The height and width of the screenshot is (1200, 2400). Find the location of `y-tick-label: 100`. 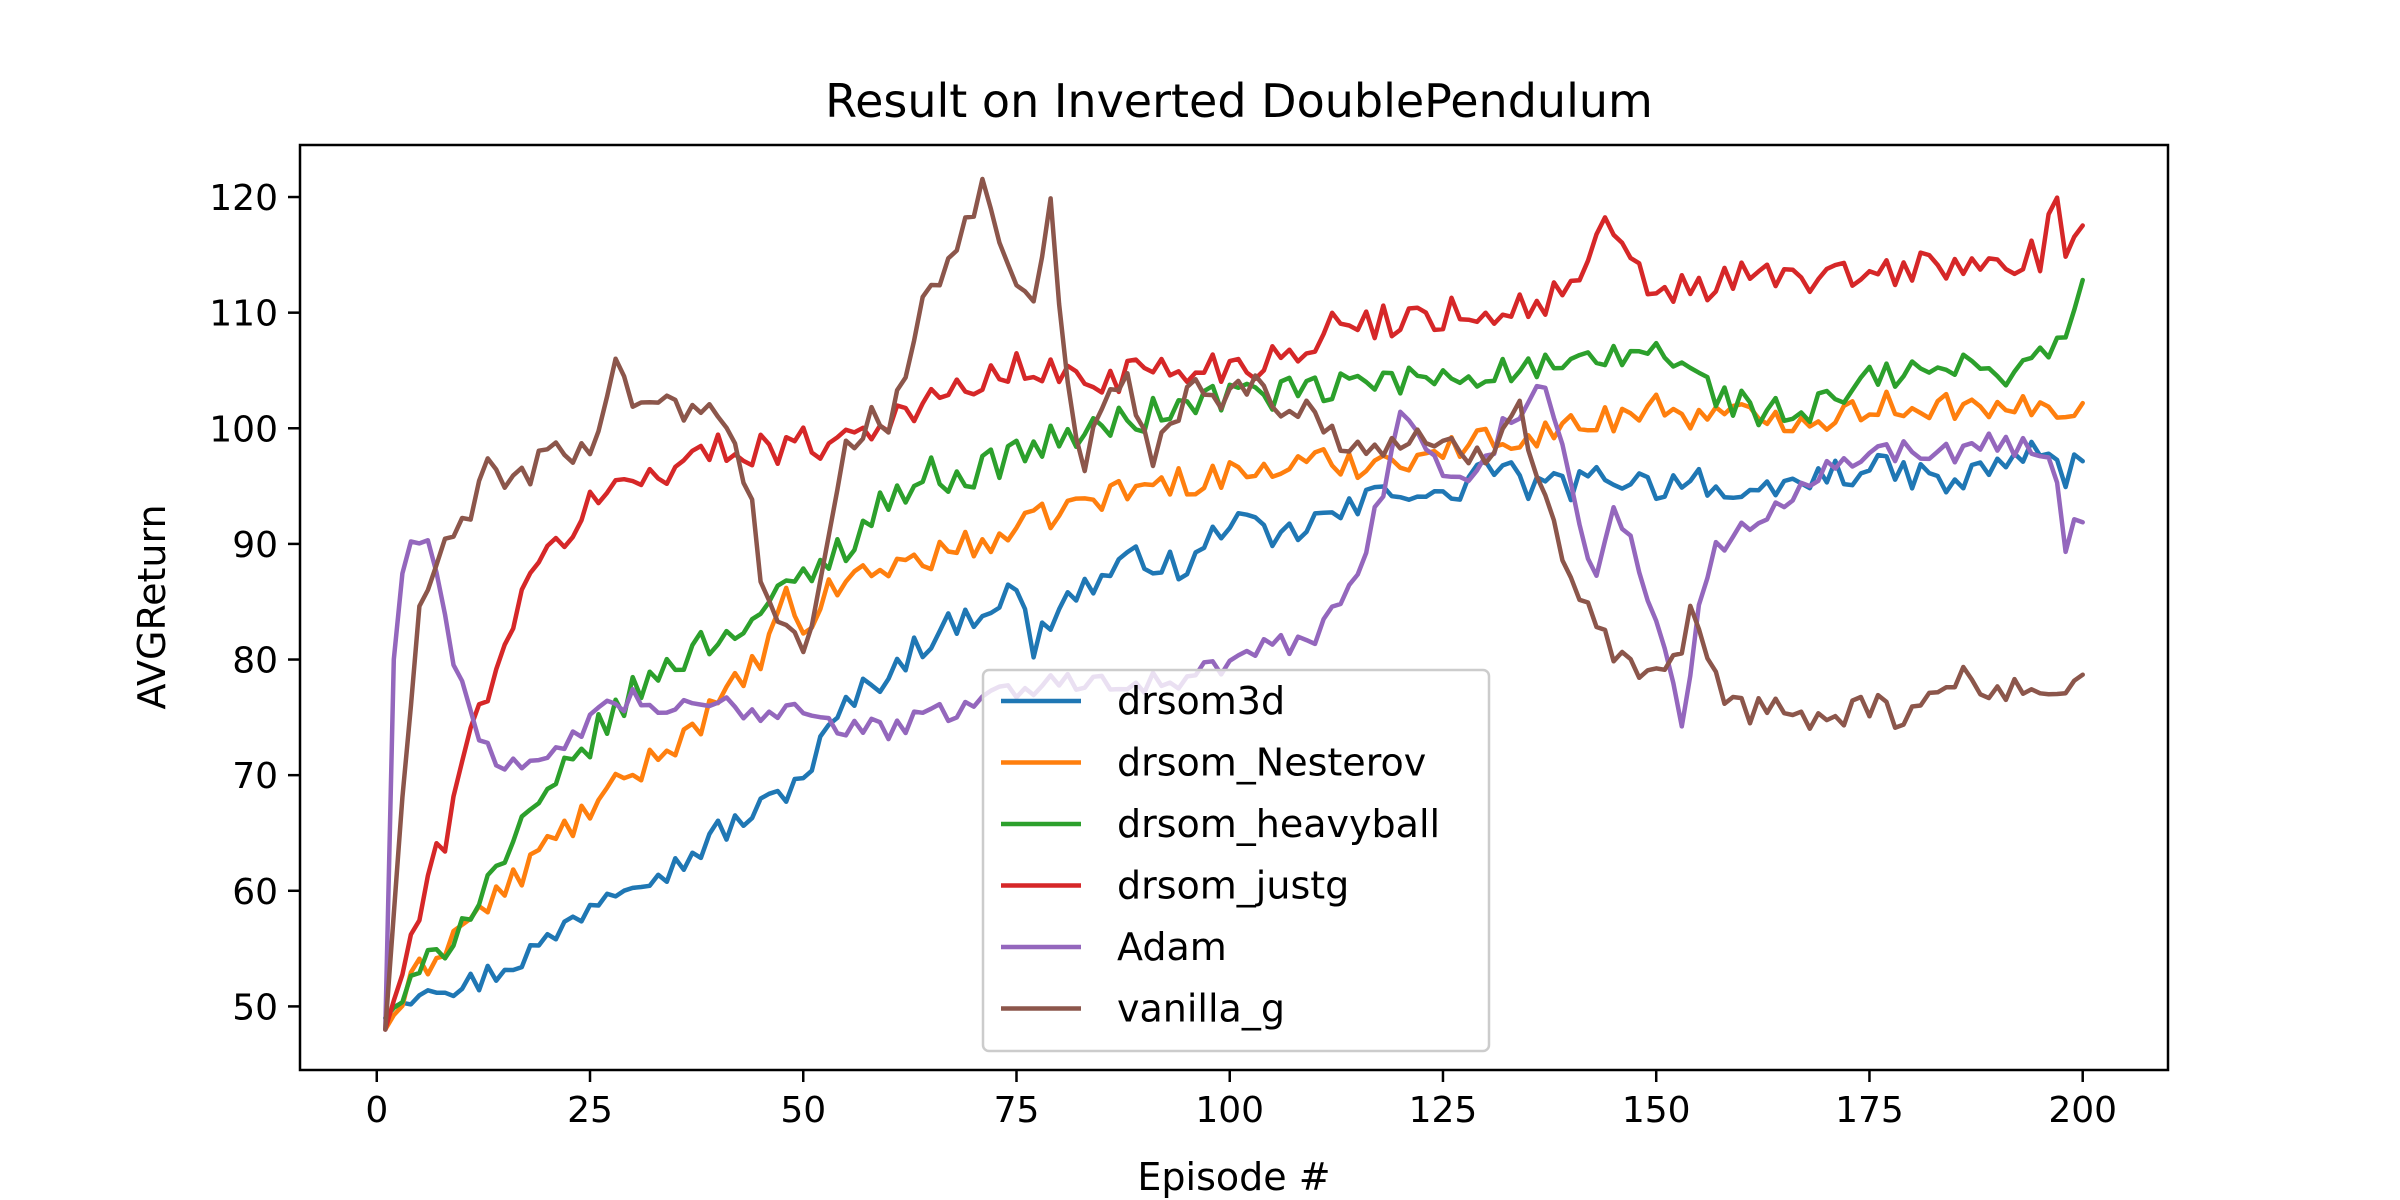

y-tick-label: 100 is located at coordinates (243, 429).